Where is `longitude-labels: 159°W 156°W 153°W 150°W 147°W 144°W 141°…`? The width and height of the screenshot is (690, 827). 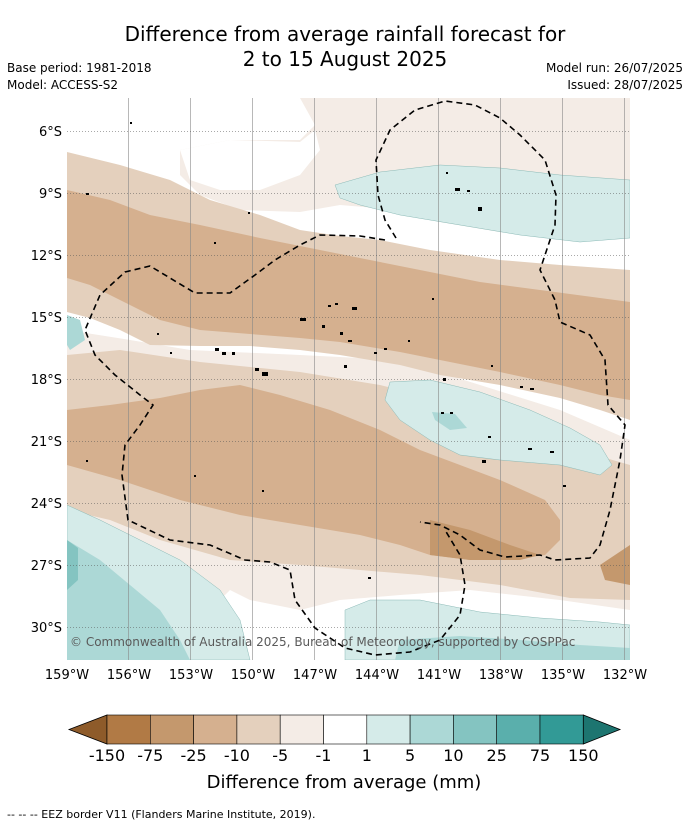 longitude-labels: 159°W 156°W 153°W 150°W 147°W 144°W 141°… is located at coordinates (346, 675).